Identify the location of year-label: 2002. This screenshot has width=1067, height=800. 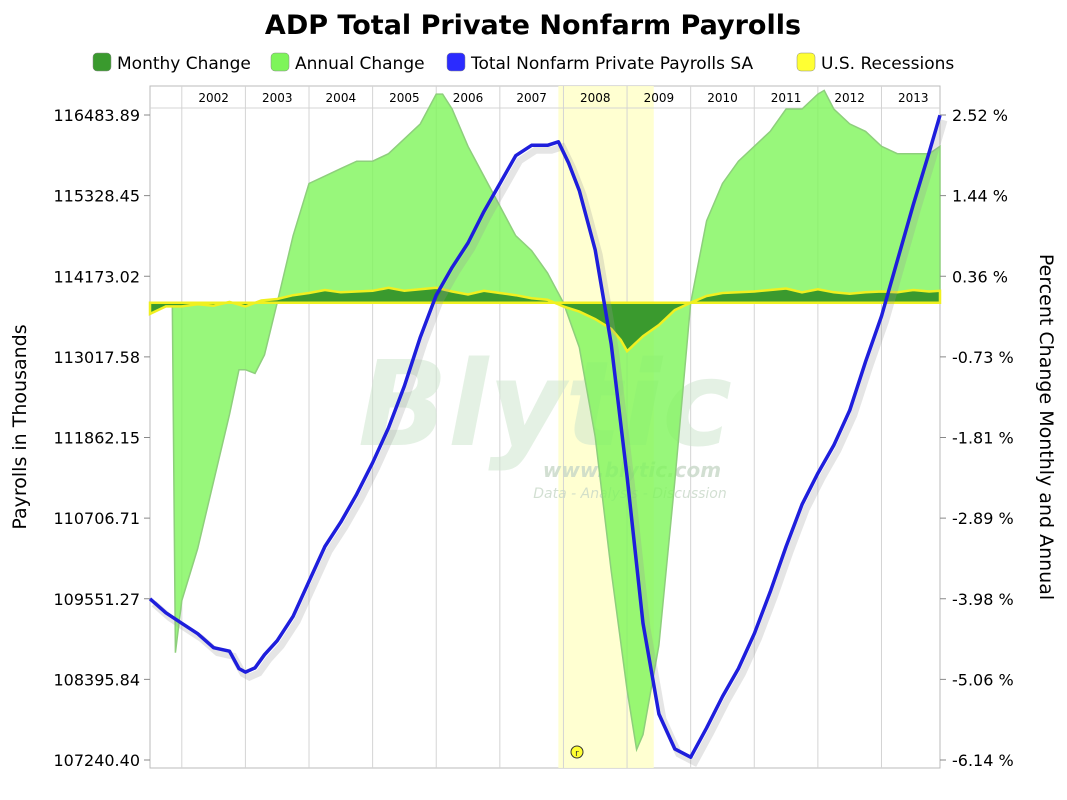
(213, 98).